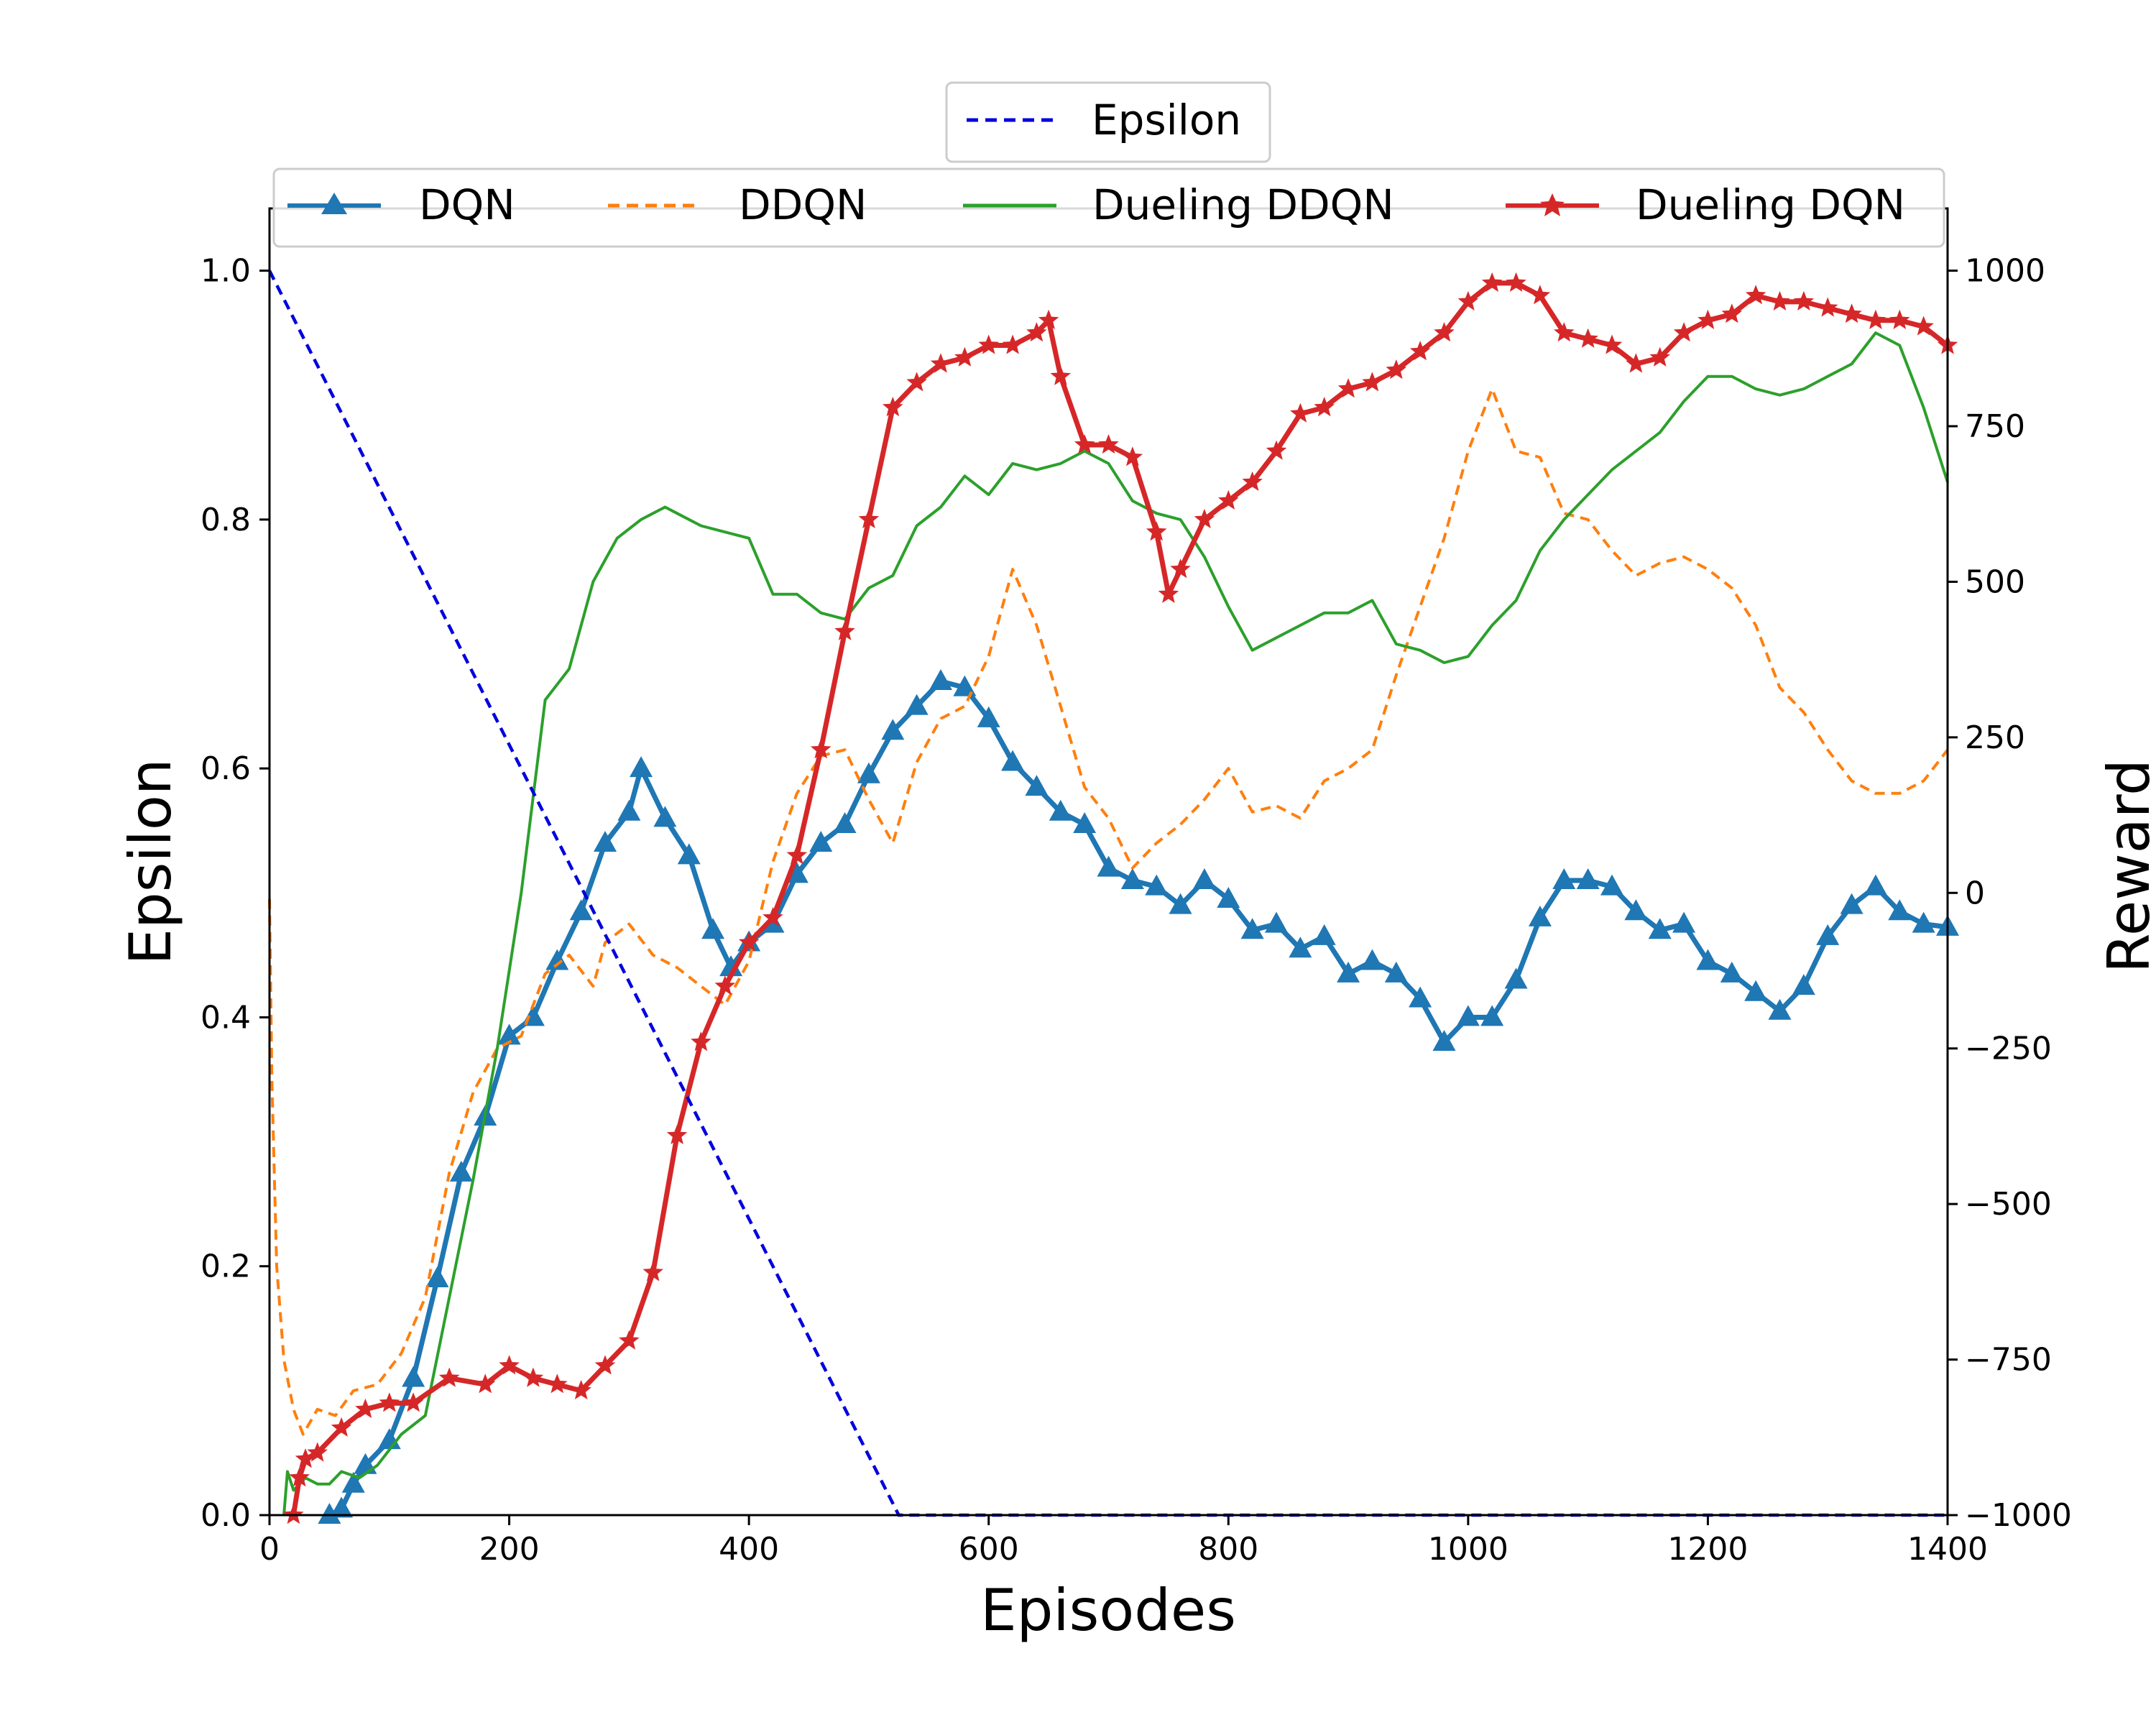 Image resolution: width=2156 pixels, height=1725 pixels. I want to click on legend-epsilon-frame, so click(1108, 122).